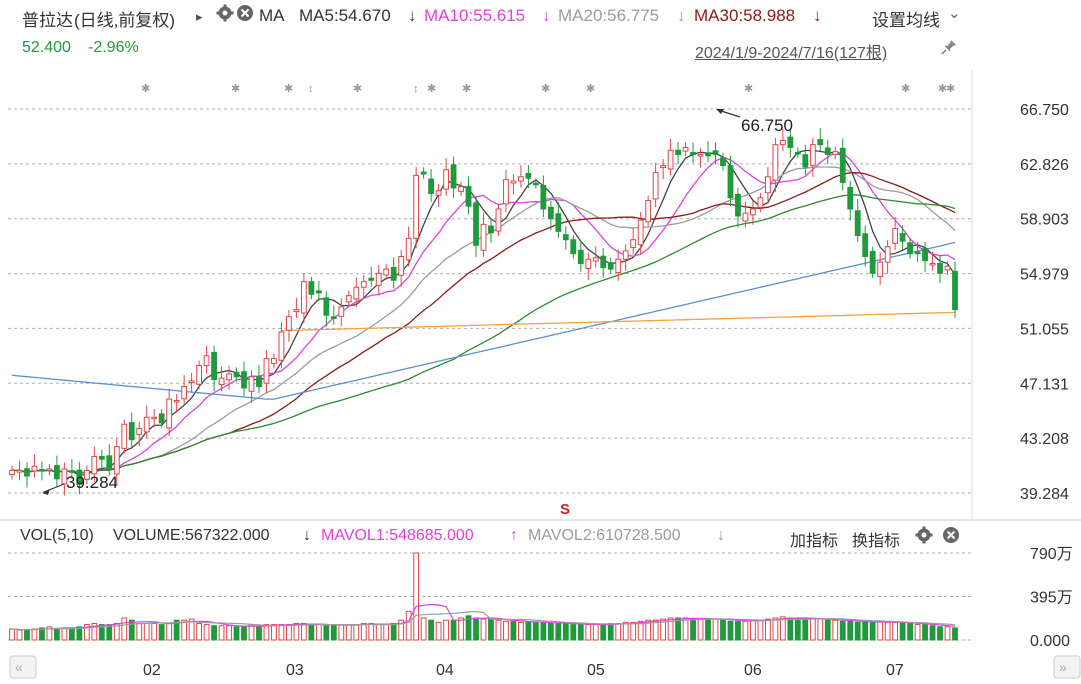 The height and width of the screenshot is (684, 1081). What do you see at coordinates (876, 541) in the screenshot?
I see `switch-indicator-button: 换指标` at bounding box center [876, 541].